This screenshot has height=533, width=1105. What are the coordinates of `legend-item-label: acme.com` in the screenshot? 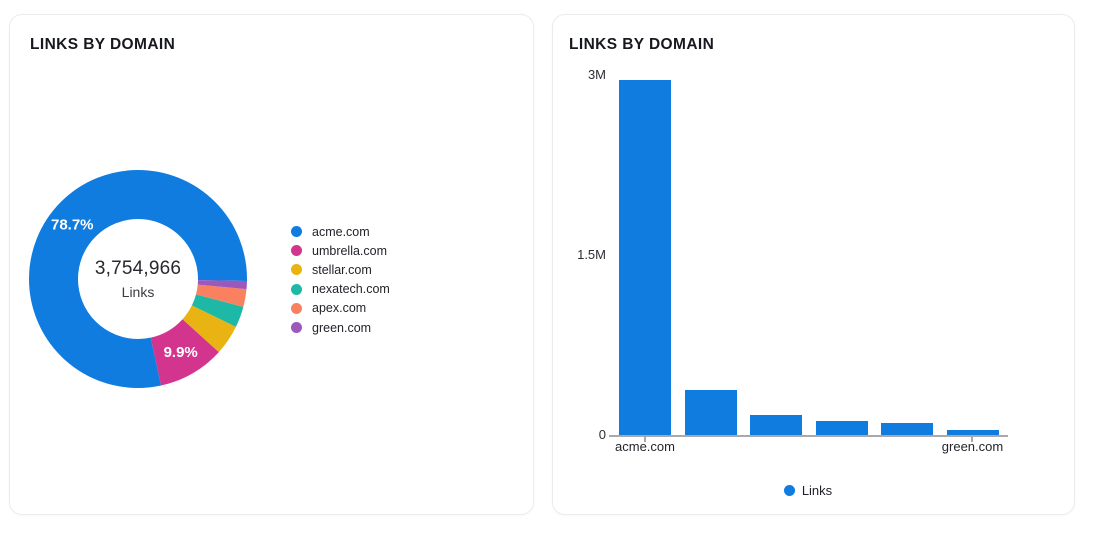 It's located at (341, 231).